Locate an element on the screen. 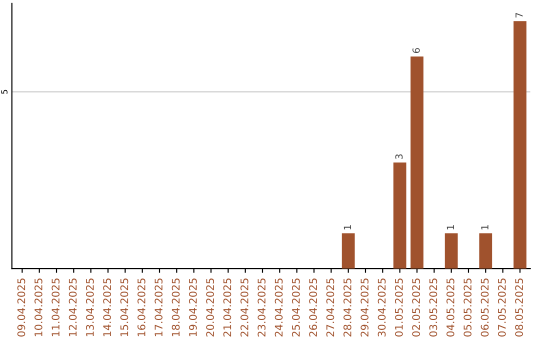 Image resolution: width=540 pixels, height=340 pixels. x-tick-label: 05.05.2025 is located at coordinates (468, 307).